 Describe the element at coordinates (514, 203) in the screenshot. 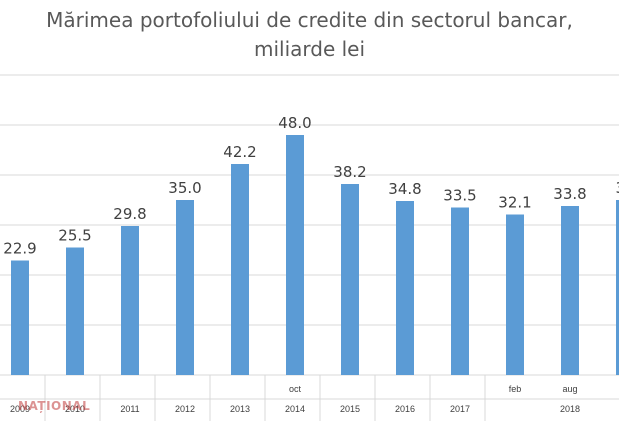

I see `data-label: 32.1` at that location.